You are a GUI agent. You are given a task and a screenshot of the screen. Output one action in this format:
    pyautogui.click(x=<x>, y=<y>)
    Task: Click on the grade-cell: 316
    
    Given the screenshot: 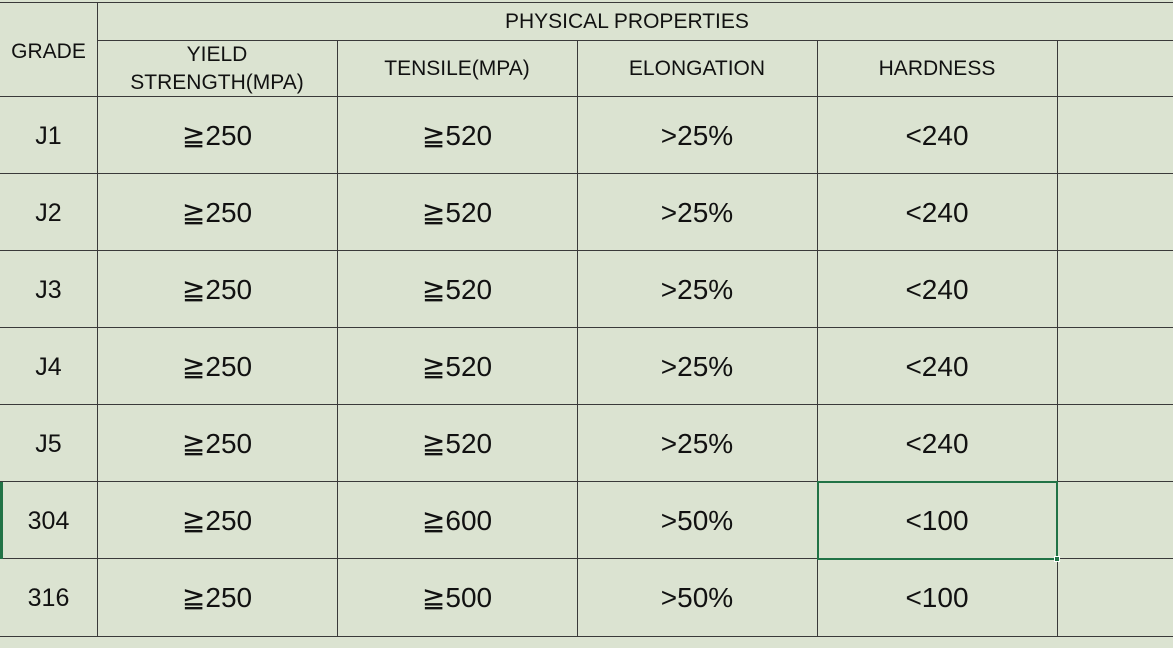 What is the action you would take?
    pyautogui.click(x=48, y=597)
    